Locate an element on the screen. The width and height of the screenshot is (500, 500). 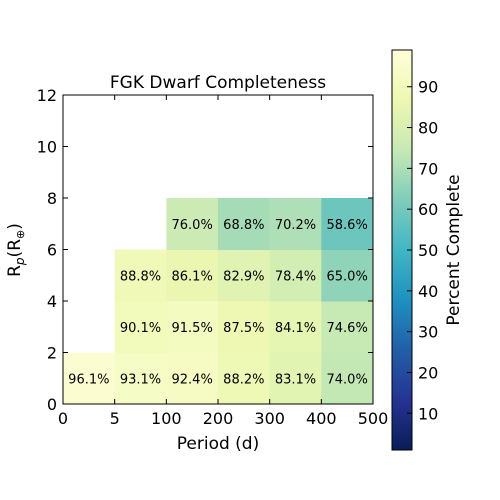
cell-value-label: 74.6% is located at coordinates (347, 328).